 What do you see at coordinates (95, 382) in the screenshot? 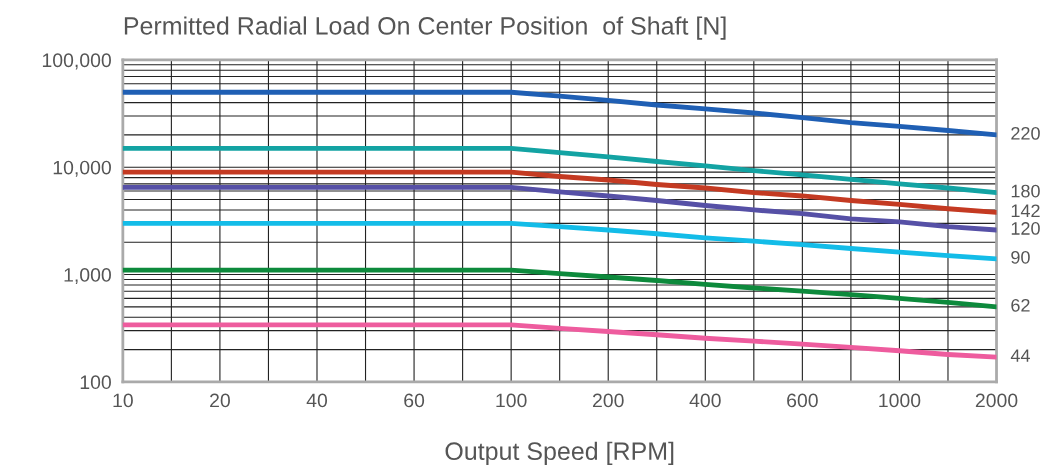
I see `y-tick-label: 100` at bounding box center [95, 382].